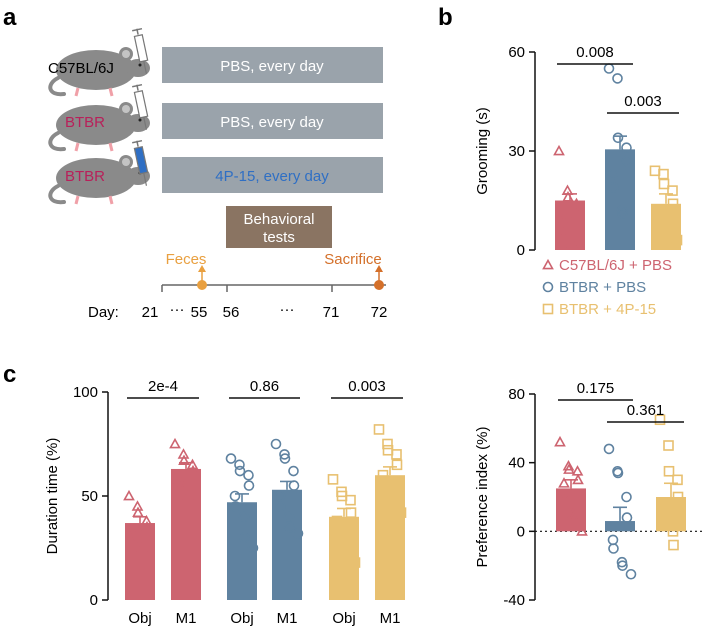 The height and width of the screenshot is (631, 713). I want to click on preference-chart: -40 0 40 80 Preference index (%) 0.175 0.361, so click(589, 494).